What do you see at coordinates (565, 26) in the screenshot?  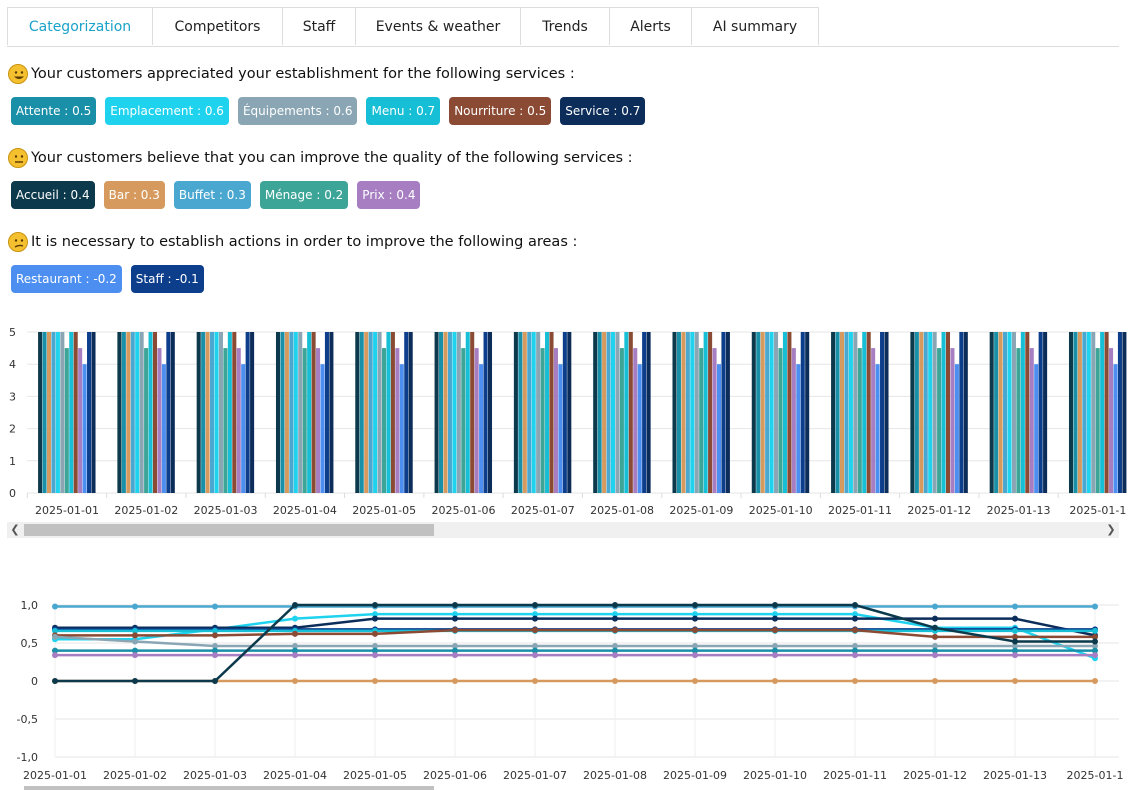 I see `tab-trends: Trends` at bounding box center [565, 26].